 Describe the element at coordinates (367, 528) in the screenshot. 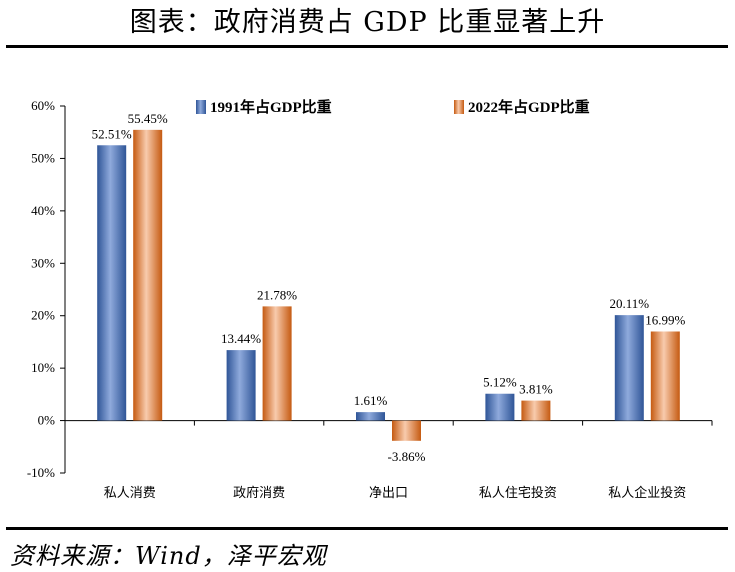

I see `footer-rule` at that location.